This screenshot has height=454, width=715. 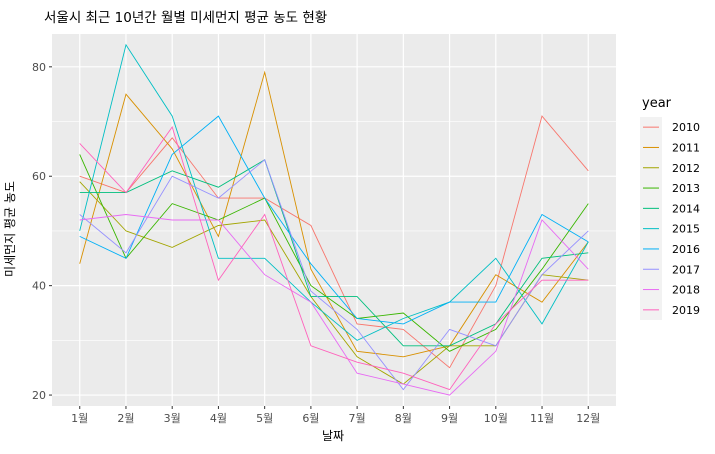 I want to click on legend-label-2015: 2015, so click(x=686, y=229).